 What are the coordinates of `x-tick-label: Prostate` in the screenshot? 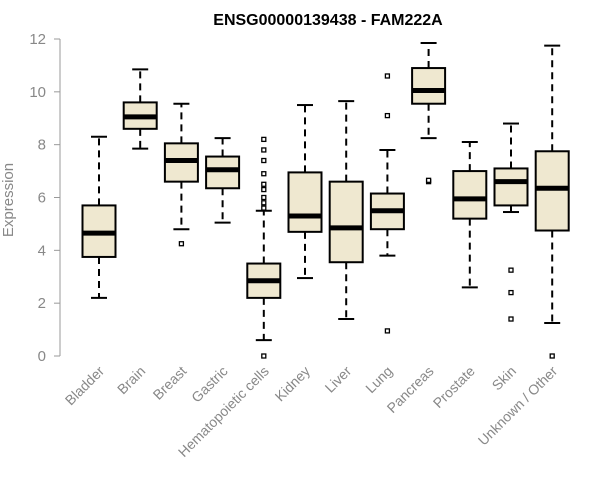 It's located at (454, 387).